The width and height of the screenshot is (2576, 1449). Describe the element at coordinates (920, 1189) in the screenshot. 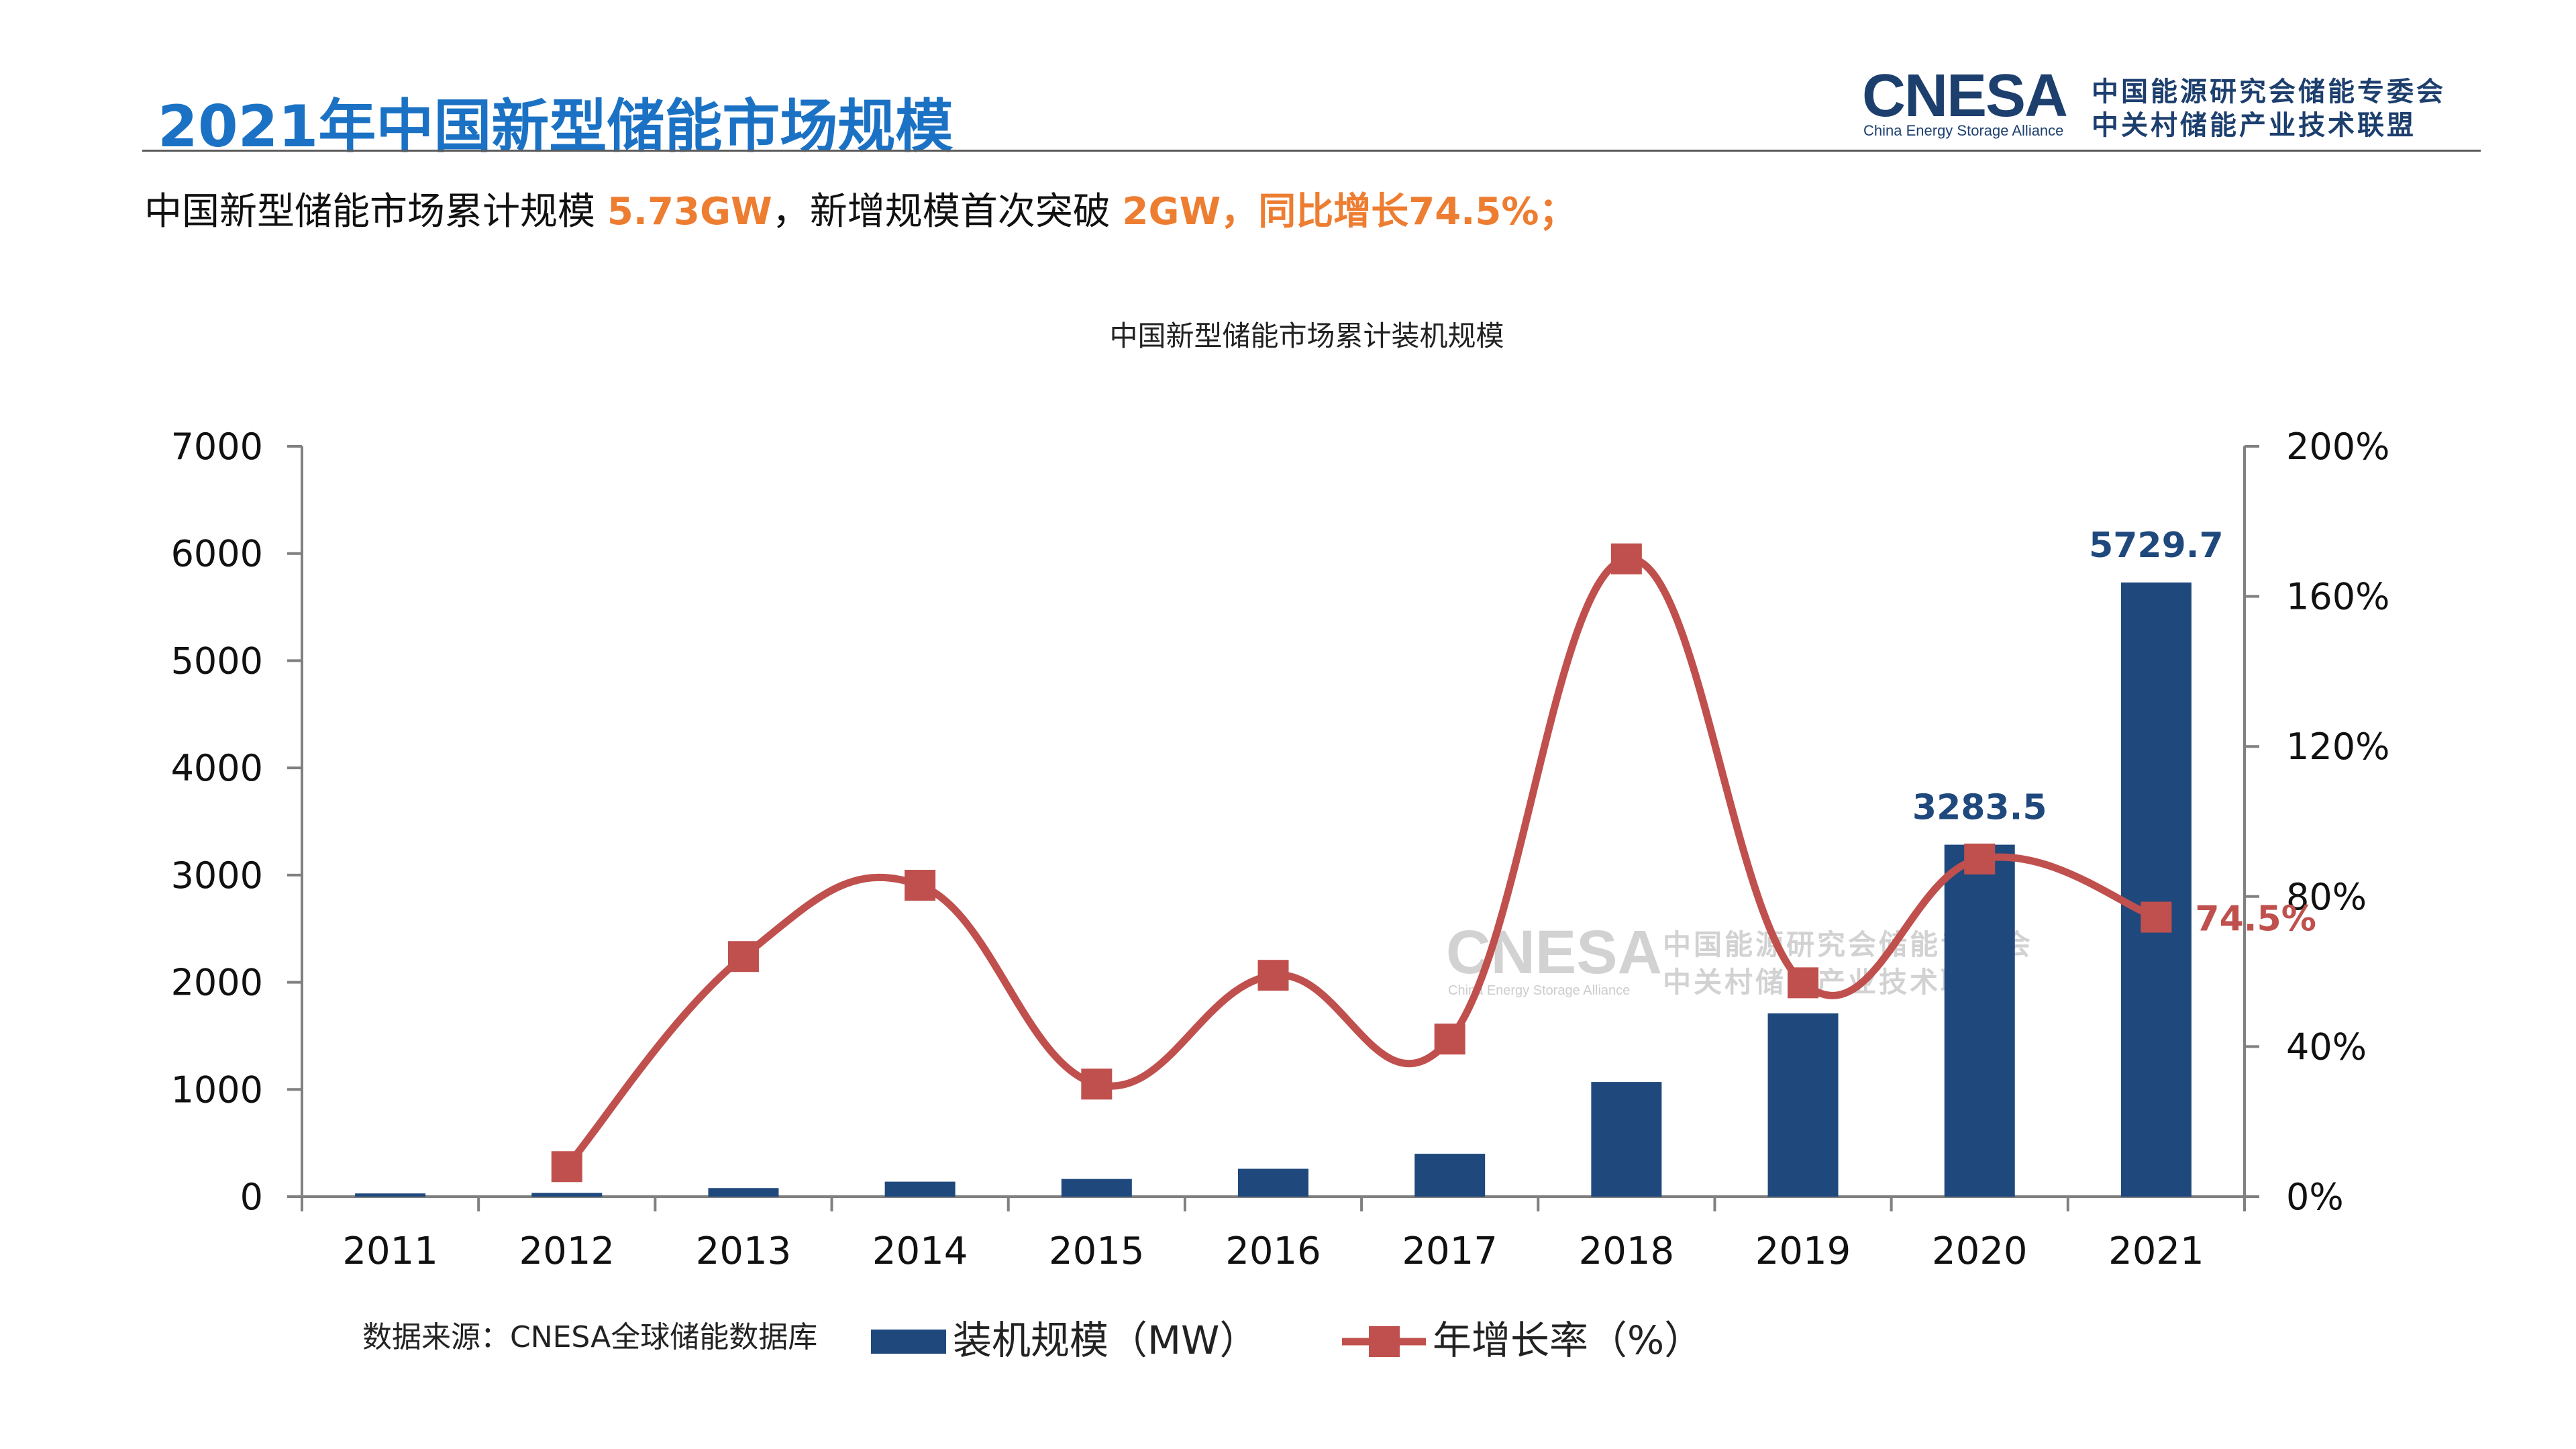

I see `bar-2014` at that location.